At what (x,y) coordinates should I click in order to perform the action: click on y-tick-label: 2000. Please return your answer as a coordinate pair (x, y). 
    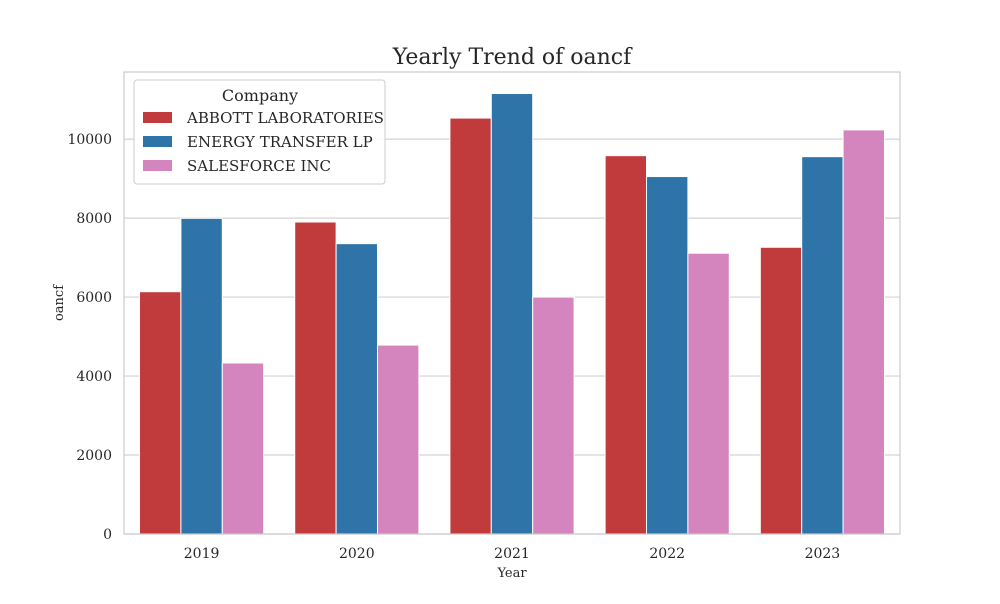
    Looking at the image, I should click on (94, 456).